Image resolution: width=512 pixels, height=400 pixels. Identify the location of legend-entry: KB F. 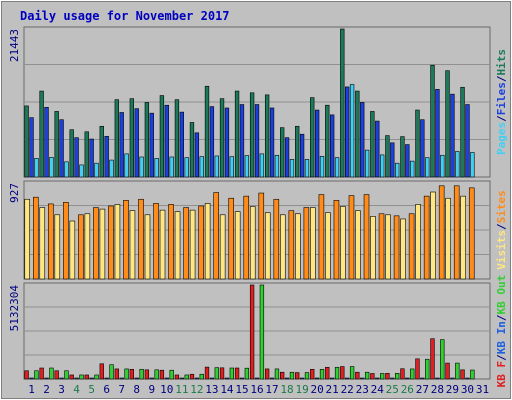
(501, 374).